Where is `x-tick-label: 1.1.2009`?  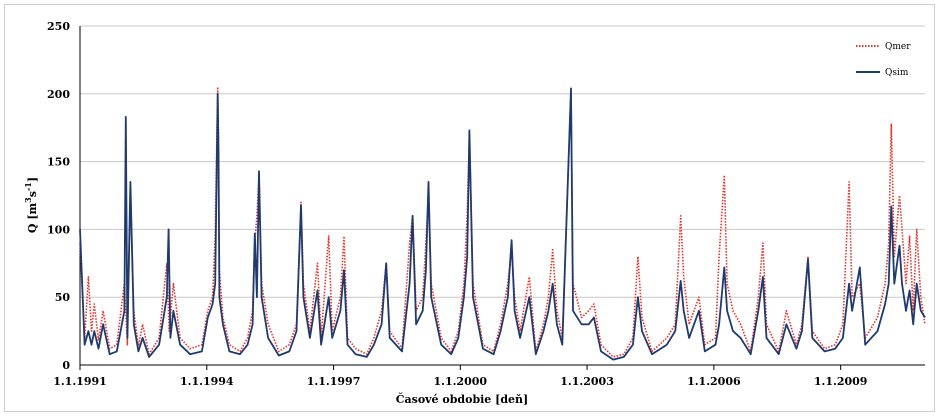
x-tick-label: 1.1.2009 is located at coordinates (841, 381).